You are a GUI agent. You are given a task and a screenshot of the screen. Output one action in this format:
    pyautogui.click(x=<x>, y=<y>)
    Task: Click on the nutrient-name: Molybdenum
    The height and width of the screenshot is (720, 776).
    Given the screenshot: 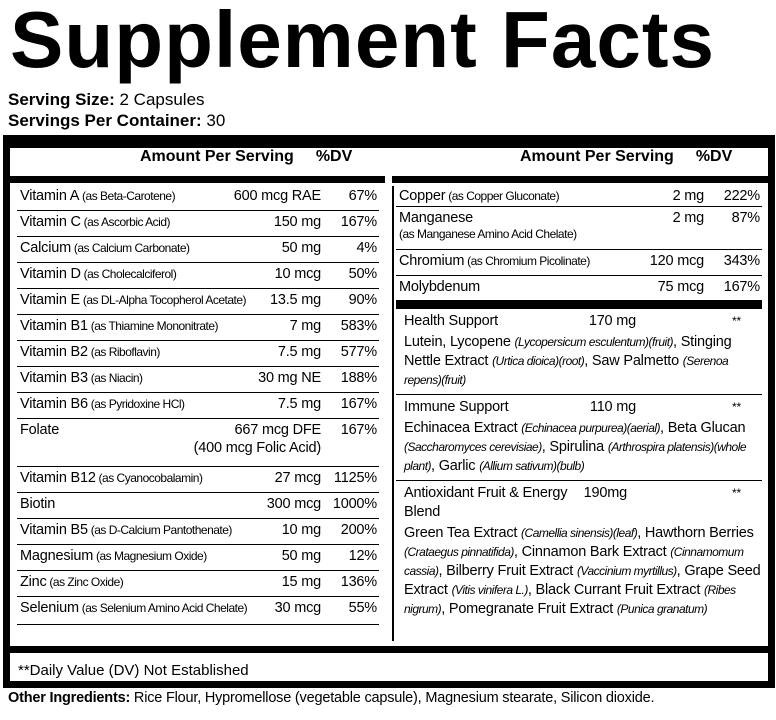 What is the action you would take?
    pyautogui.click(x=528, y=287)
    